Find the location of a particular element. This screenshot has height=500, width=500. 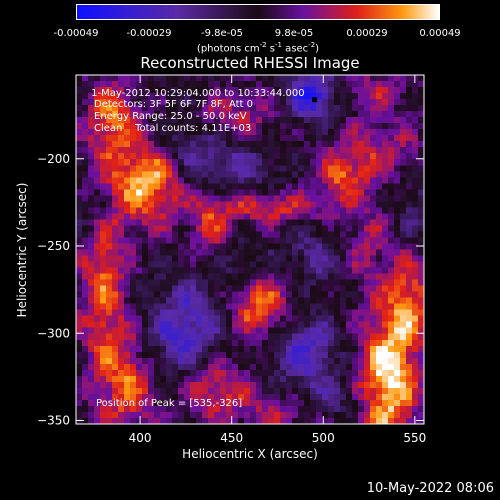

y-tick-label: −300 is located at coordinates (53, 333).